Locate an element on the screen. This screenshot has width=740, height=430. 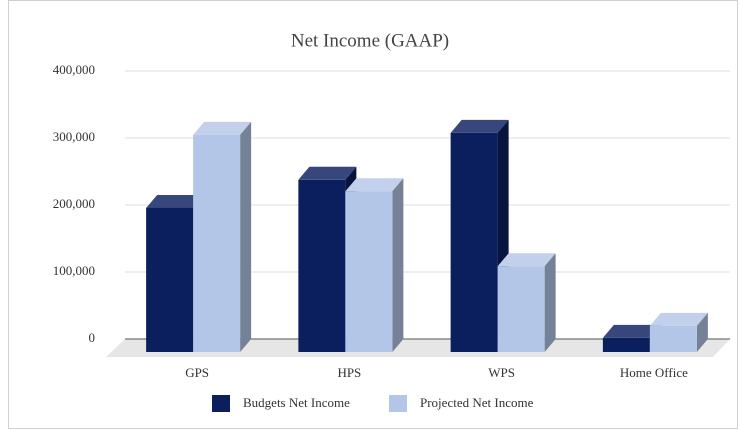
x-tick-label: GPS is located at coordinates (197, 372).